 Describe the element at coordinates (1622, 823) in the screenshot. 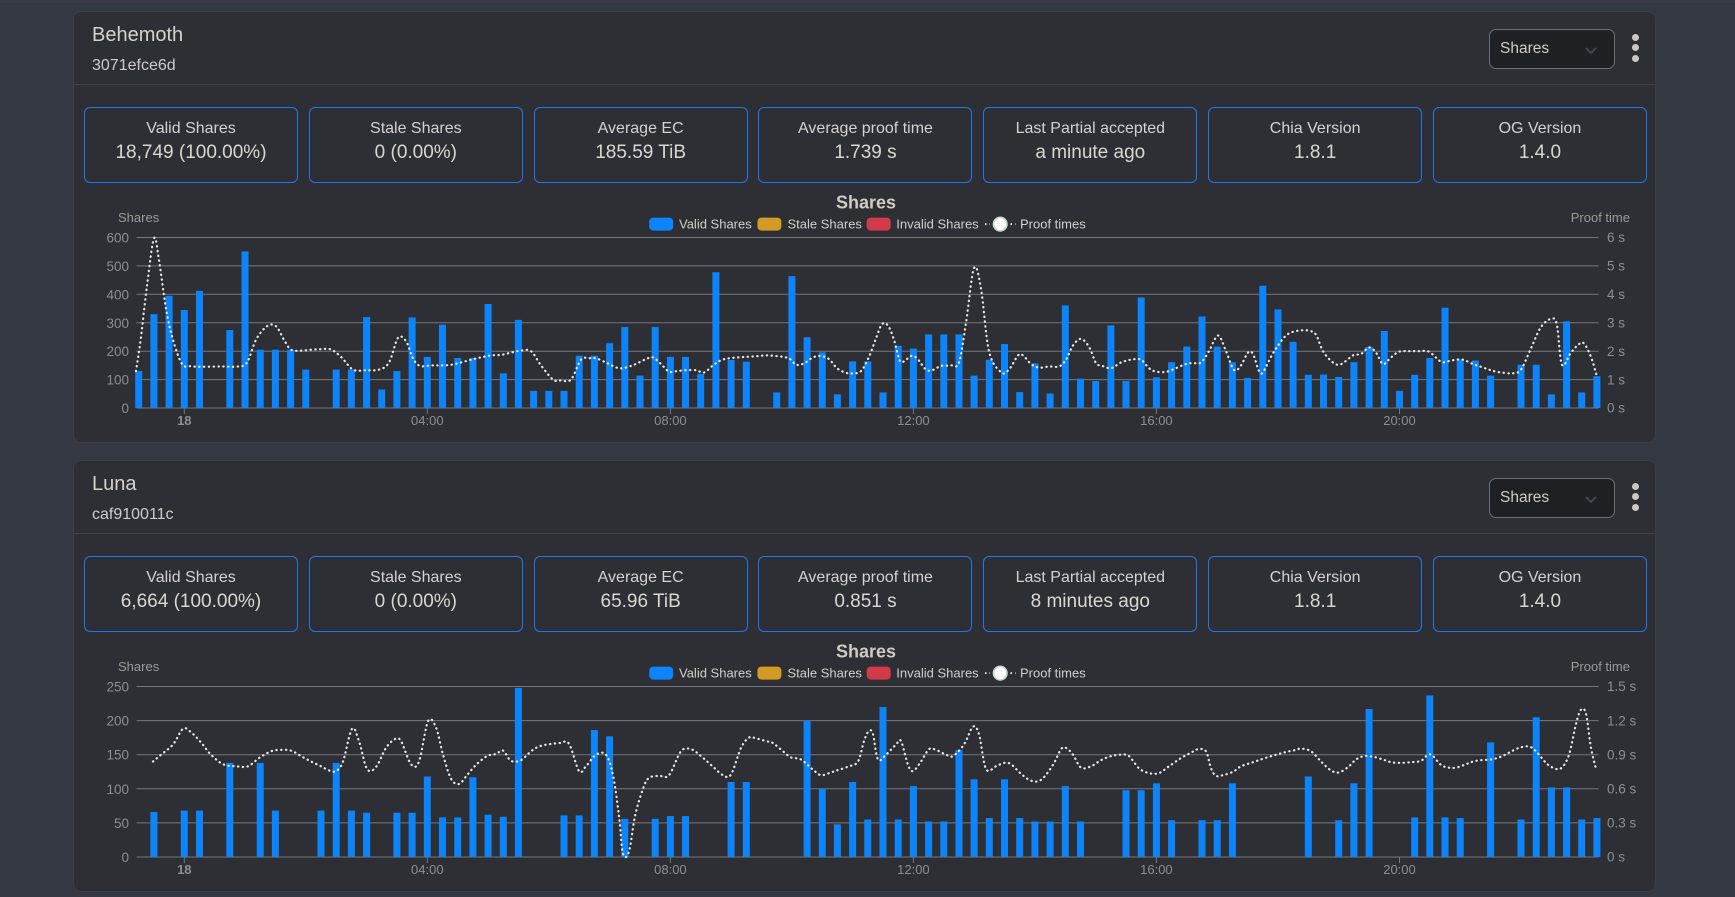

I see `svg-text: 0.3 s` at that location.